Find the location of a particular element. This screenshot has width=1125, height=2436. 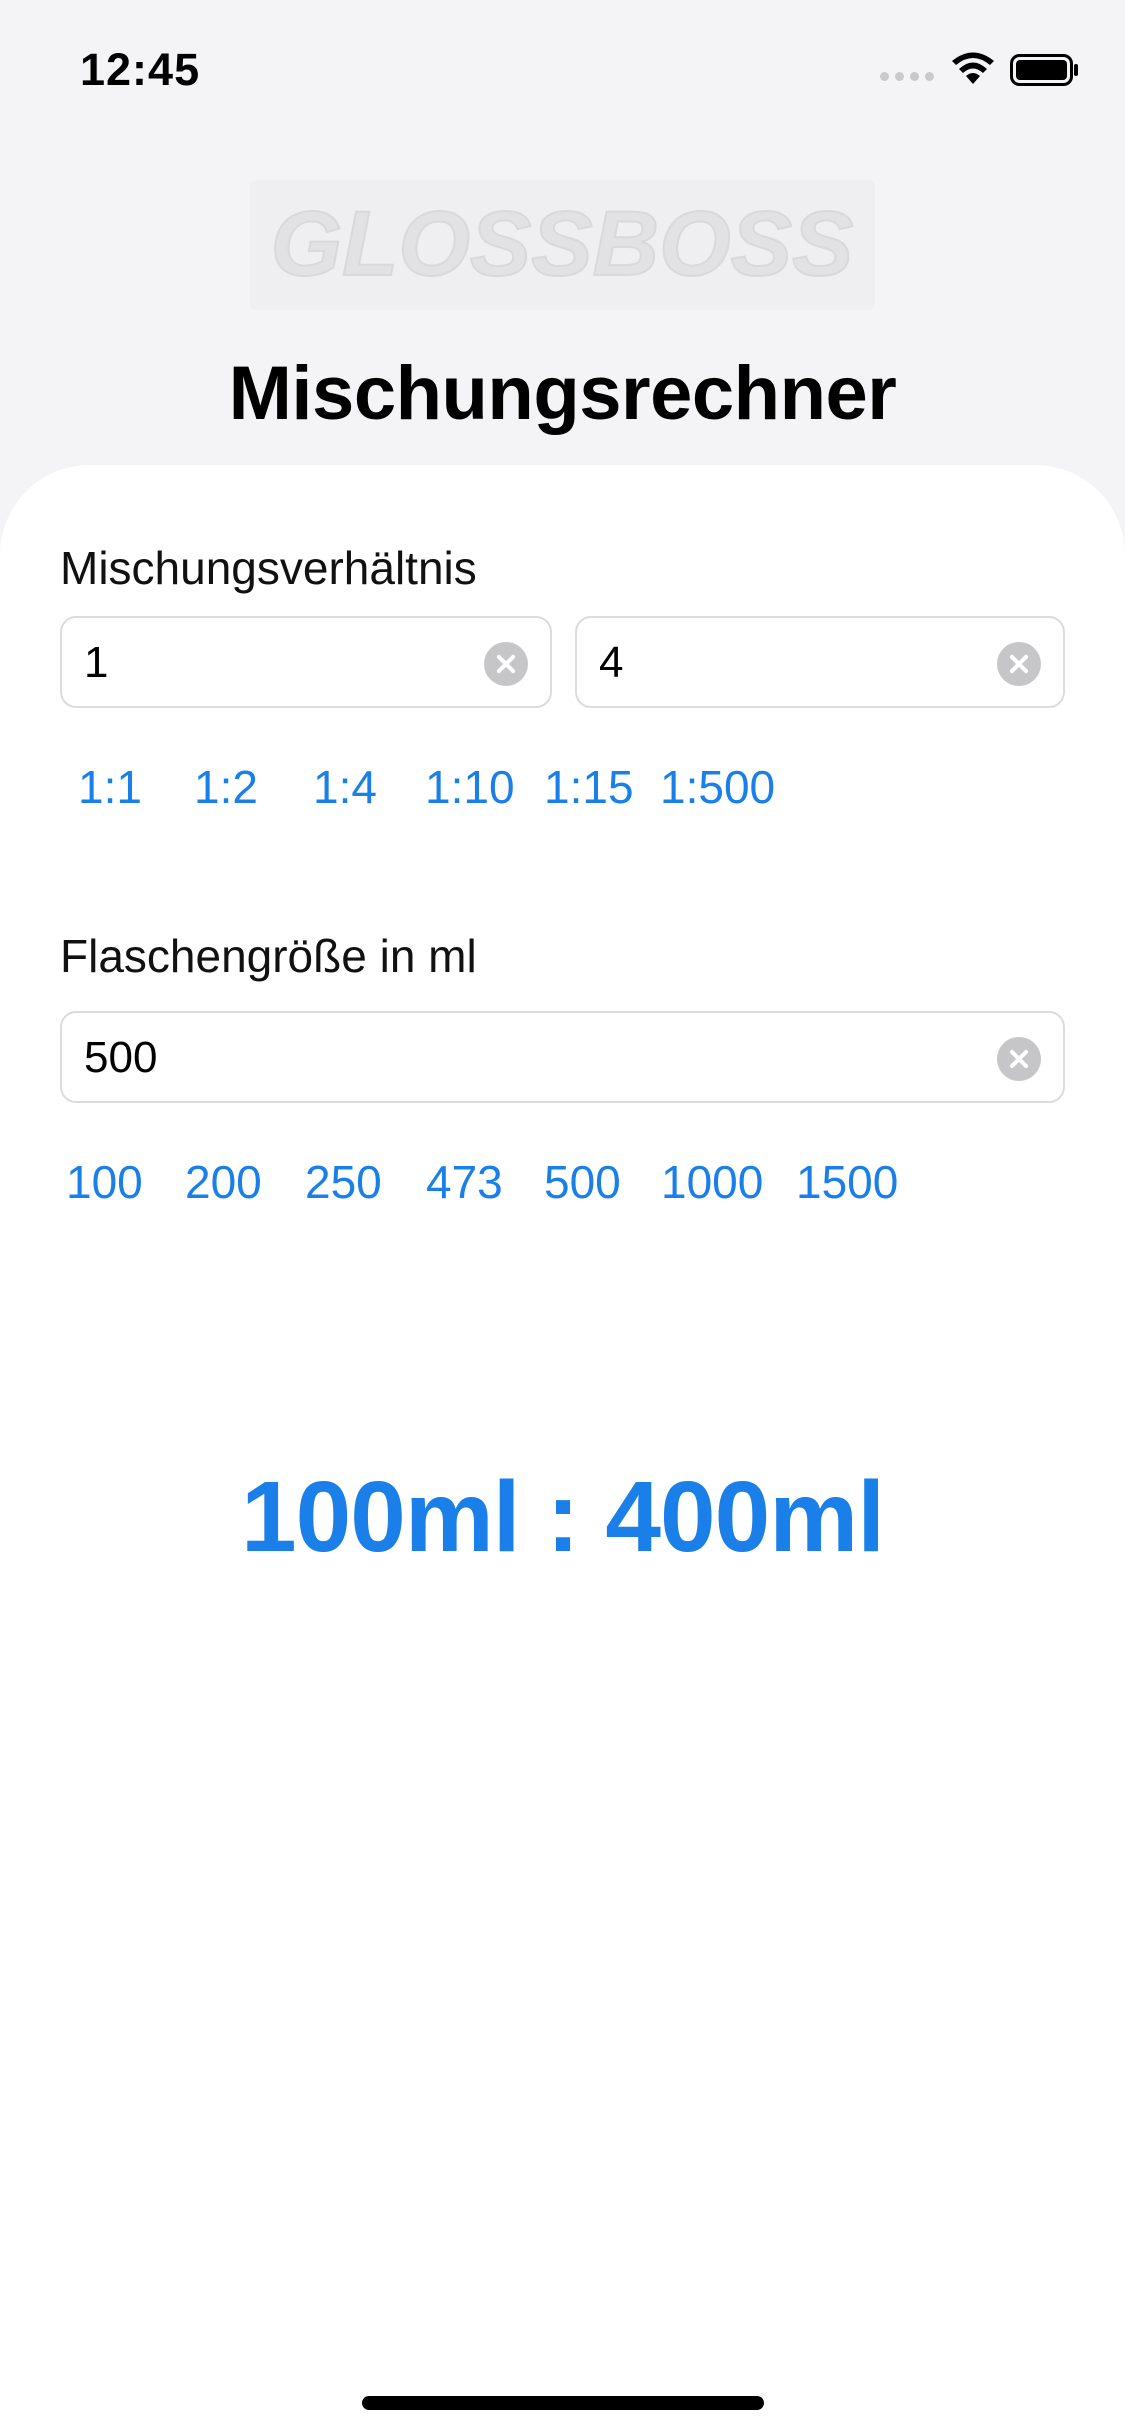

ratio-left-field: 1 is located at coordinates (306, 662).